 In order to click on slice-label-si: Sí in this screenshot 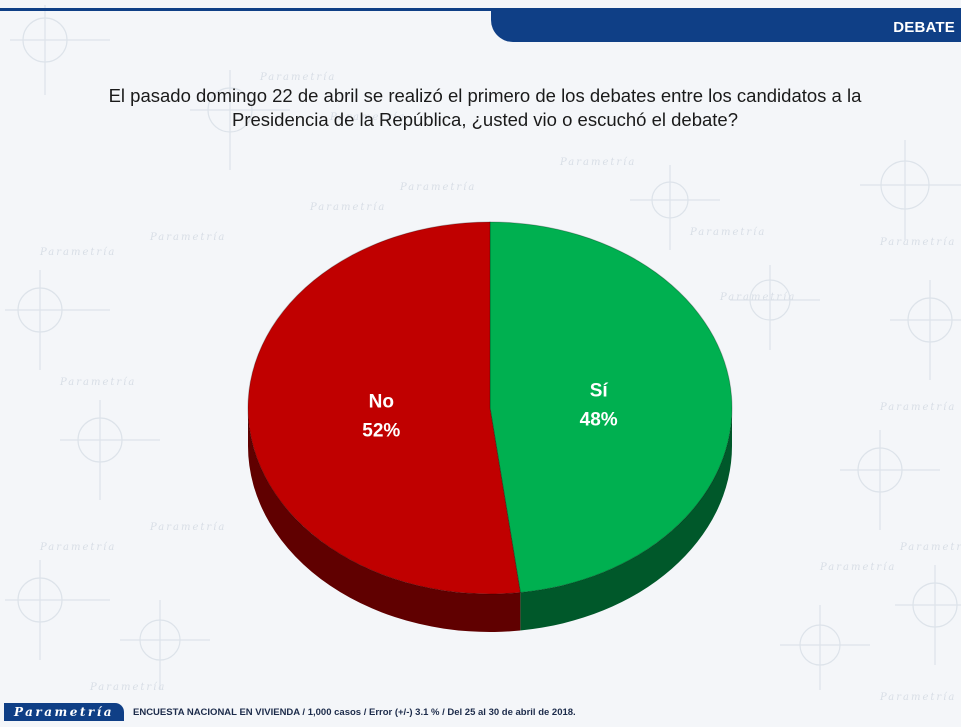, I will do `click(599, 391)`.